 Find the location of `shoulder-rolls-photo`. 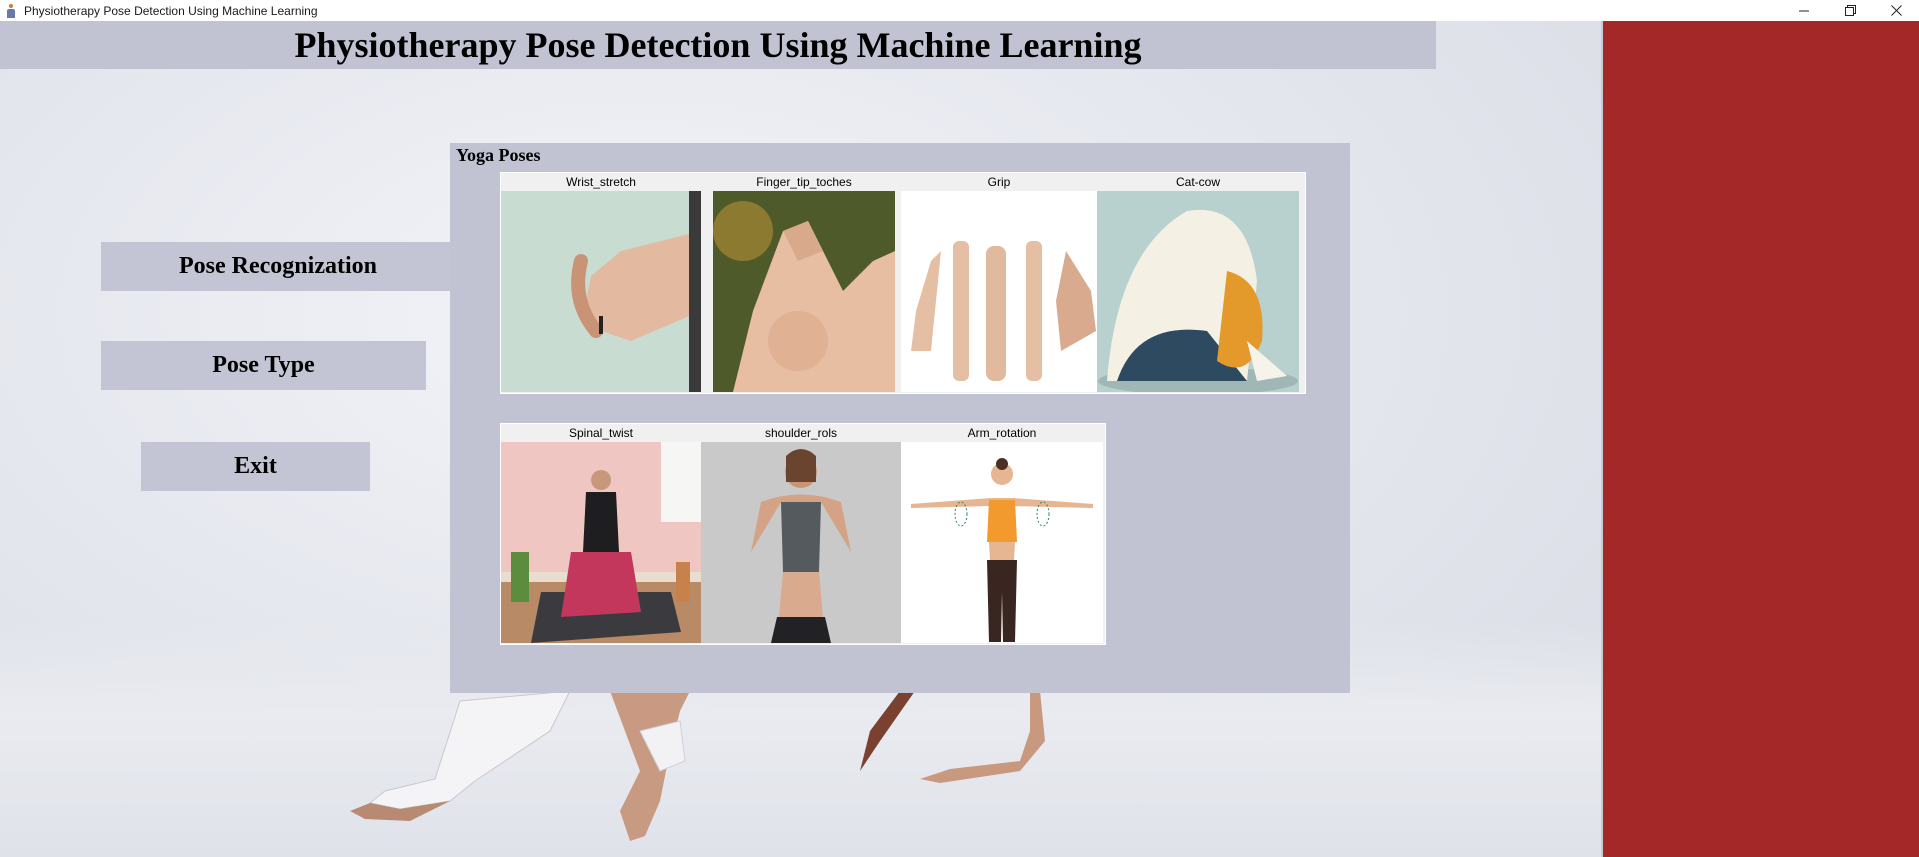

shoulder-rolls-photo is located at coordinates (801, 542).